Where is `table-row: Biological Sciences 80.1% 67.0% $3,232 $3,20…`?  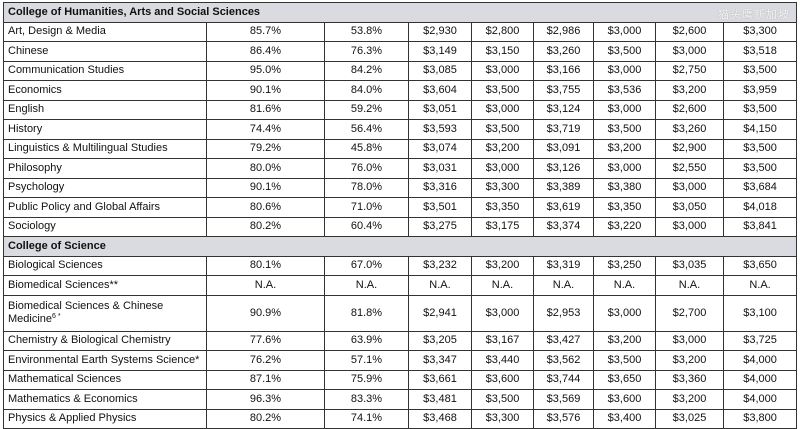 table-row: Biological Sciences 80.1% 67.0% $3,232 $3,20… is located at coordinates (400, 265).